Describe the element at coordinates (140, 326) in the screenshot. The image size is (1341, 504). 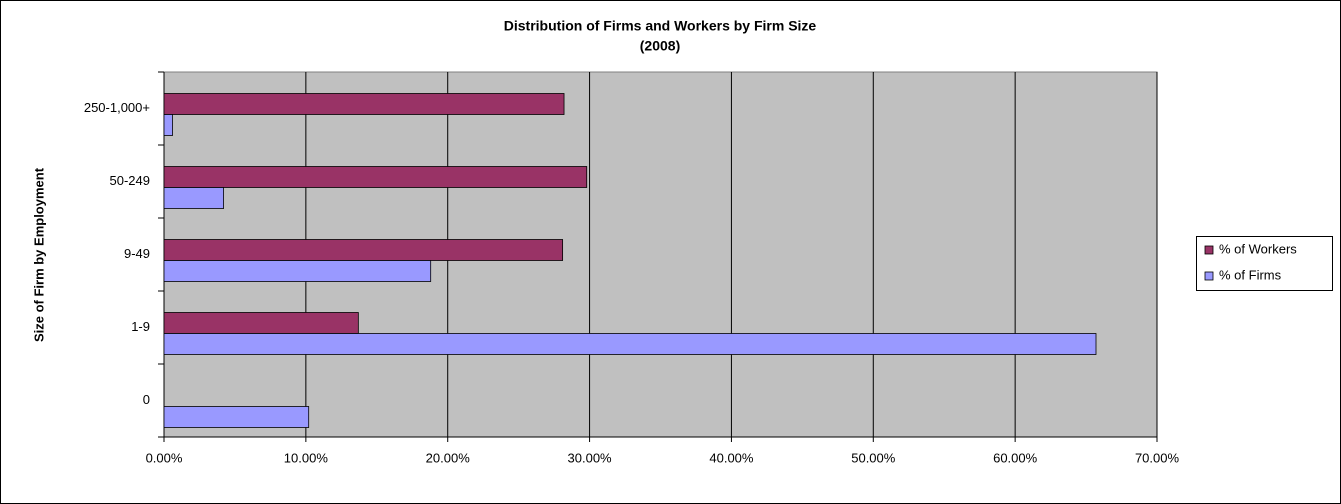
I see `y-tick-label: 1-9` at that location.